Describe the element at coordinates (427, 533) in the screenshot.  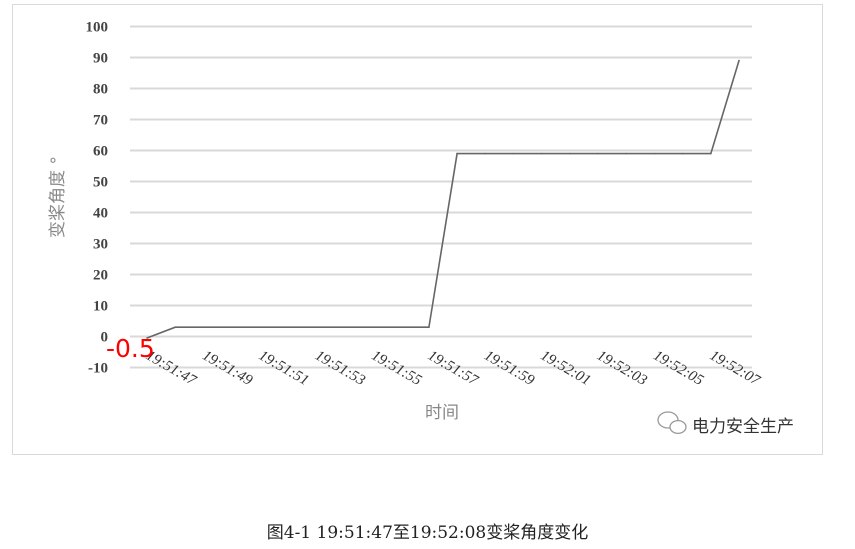
I see `figure-caption: 图4-1 19:51:47至19:52:08变桨角度变化` at that location.